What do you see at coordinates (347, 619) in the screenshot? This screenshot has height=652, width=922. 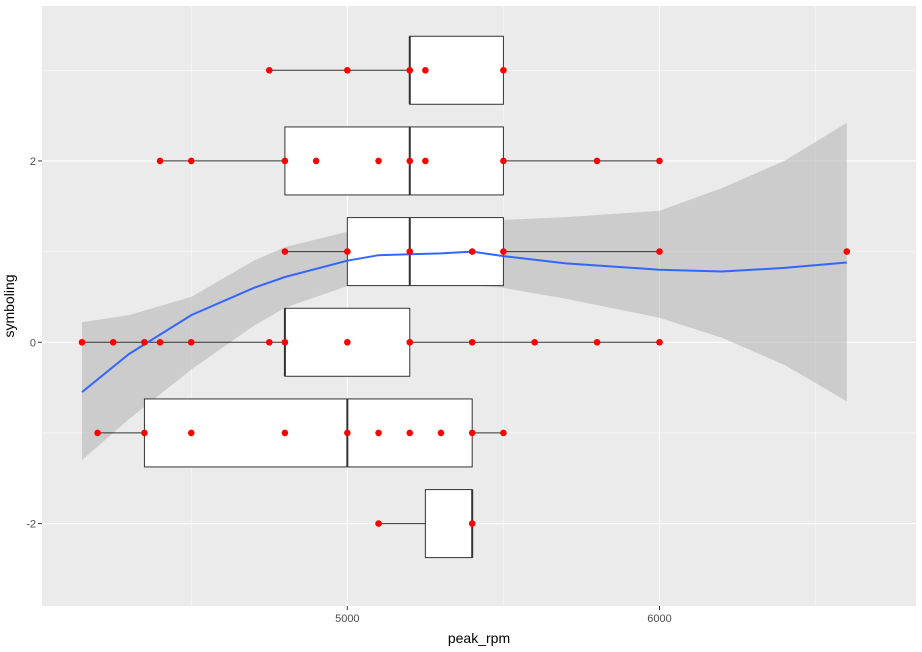 I see `x-tick-label: 5000` at bounding box center [347, 619].